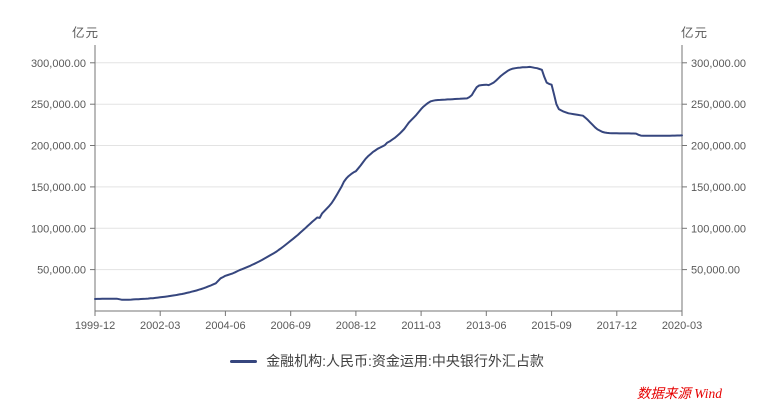  What do you see at coordinates (225, 326) in the screenshot?
I see `svg-text: 2004-06` at bounding box center [225, 326].